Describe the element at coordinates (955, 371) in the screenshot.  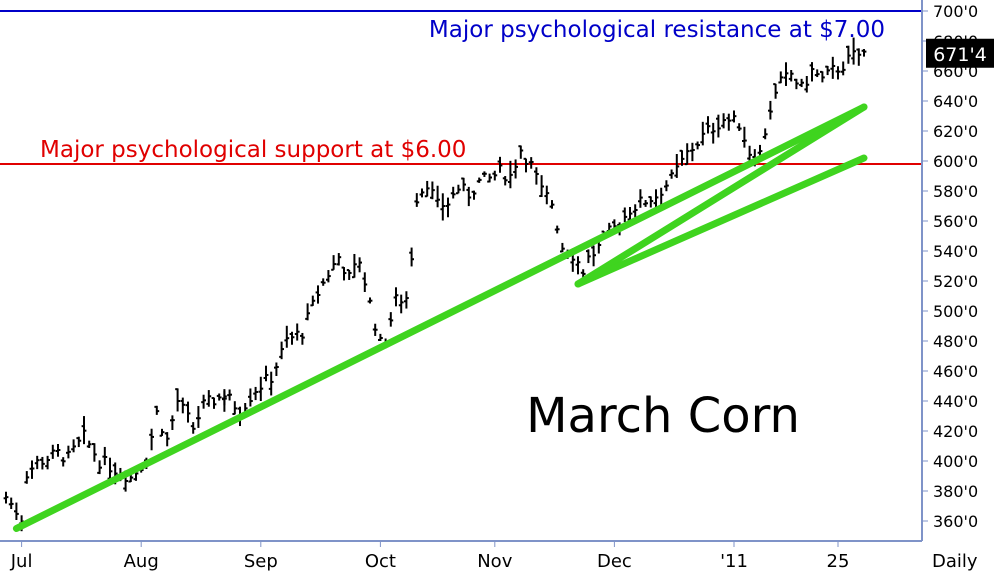
I see `y-tick-label: 460'0` at that location.